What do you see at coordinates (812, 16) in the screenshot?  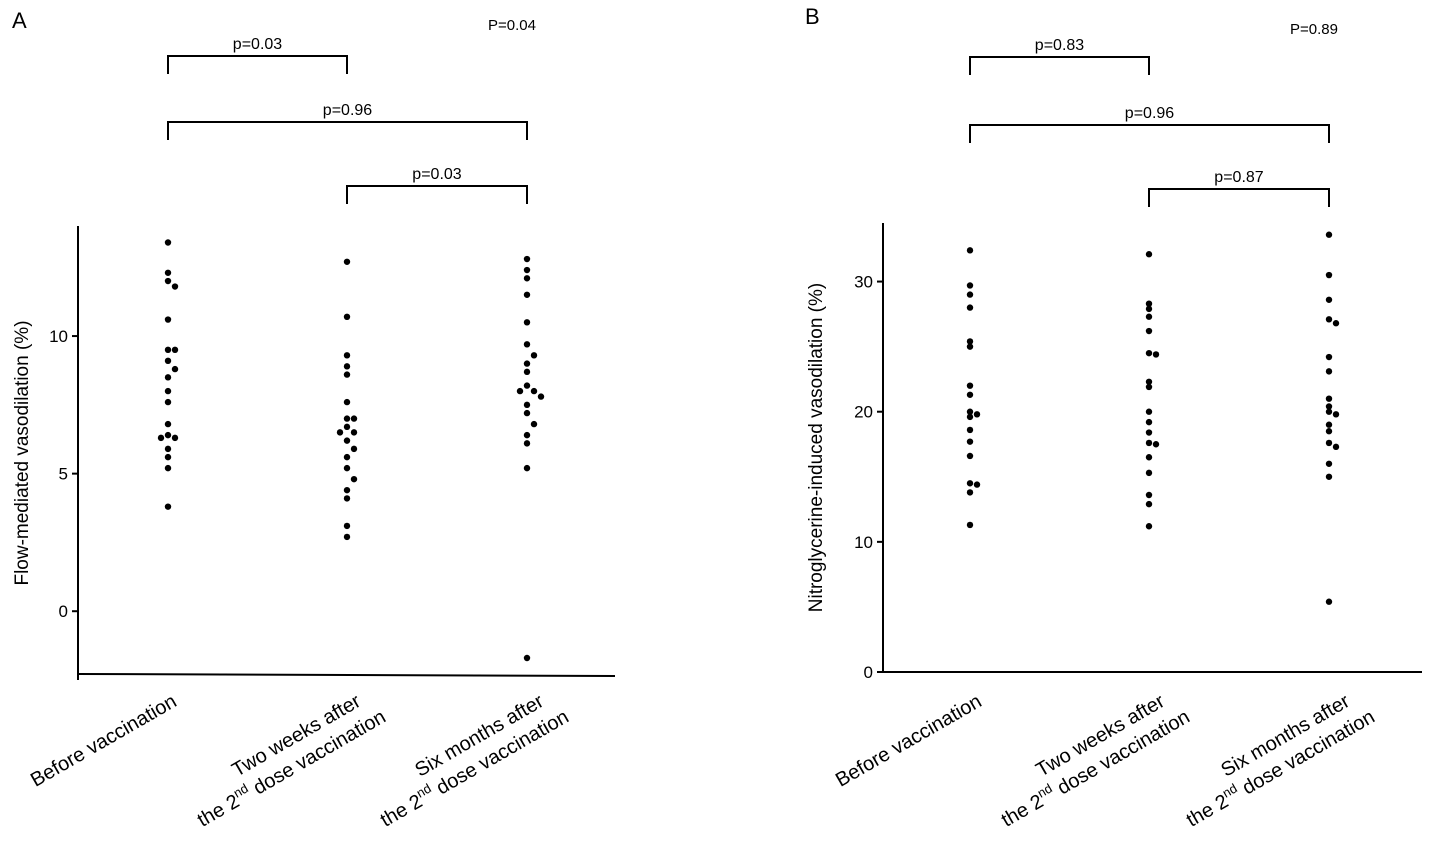 I see `panel-label: B` at bounding box center [812, 16].